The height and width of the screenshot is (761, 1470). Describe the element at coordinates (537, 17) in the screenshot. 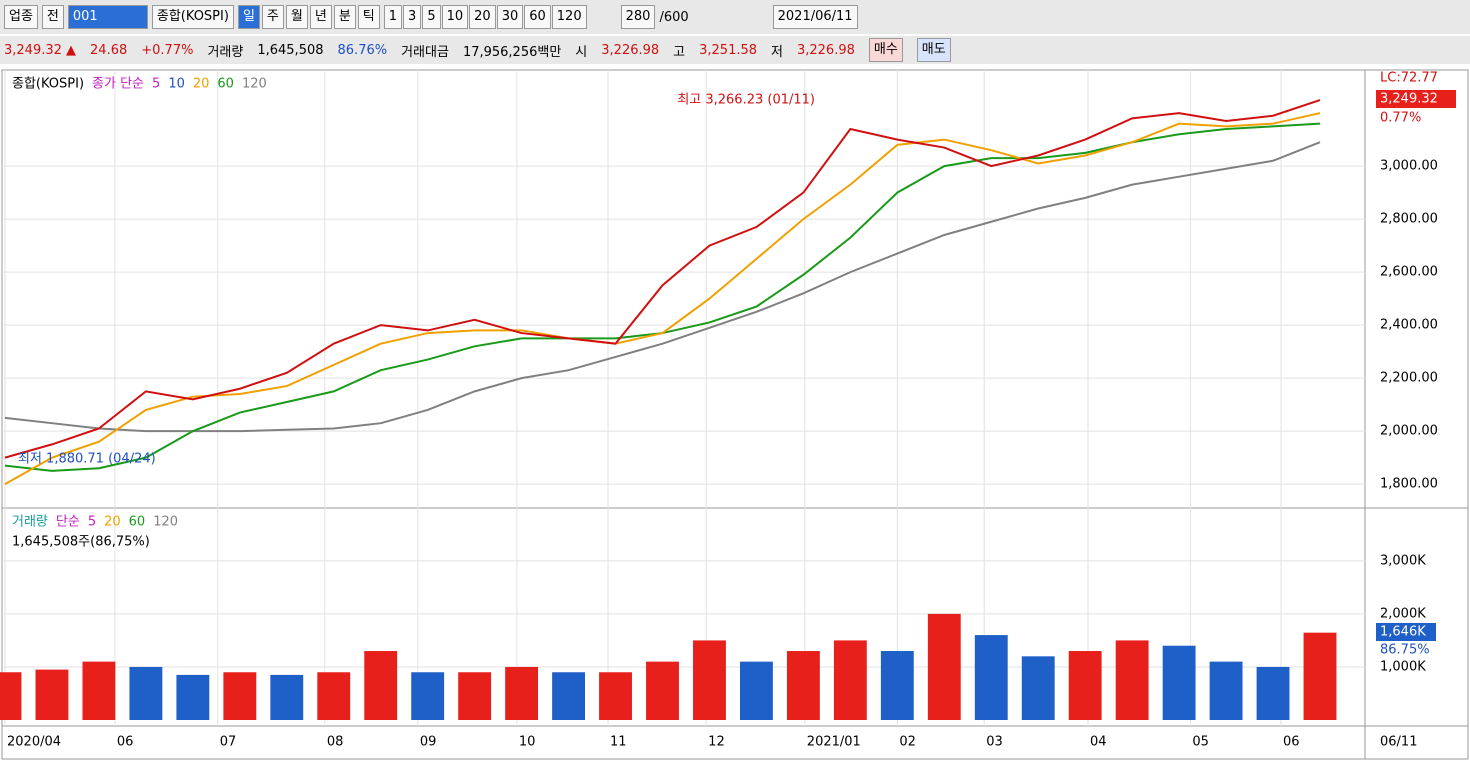

I see `interval-button: 60` at that location.